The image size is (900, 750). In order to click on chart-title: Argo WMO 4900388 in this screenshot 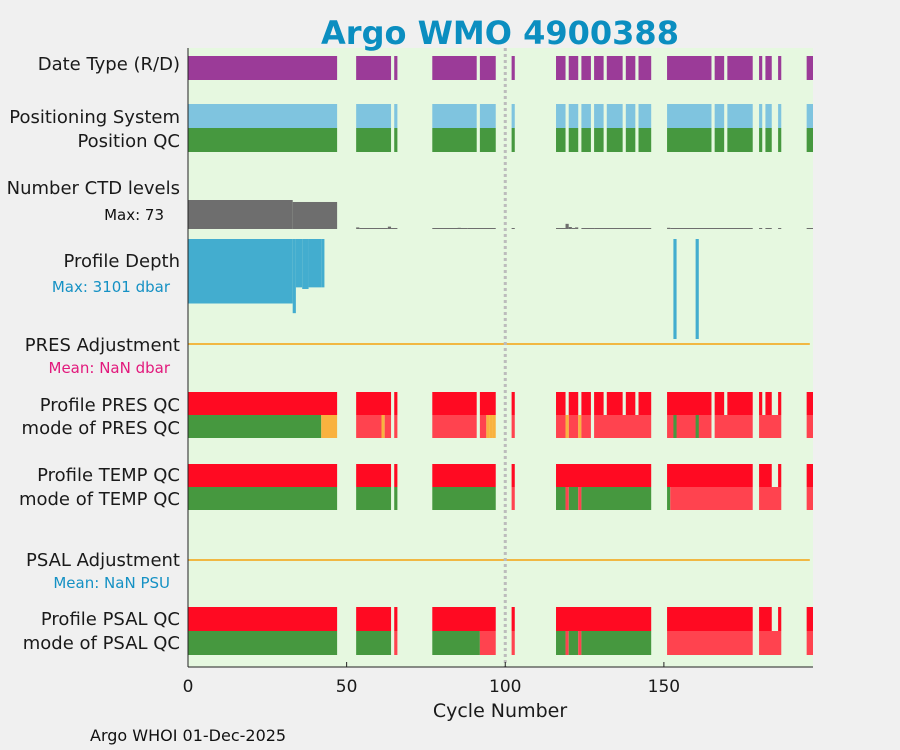, I will do `click(500, 33)`.